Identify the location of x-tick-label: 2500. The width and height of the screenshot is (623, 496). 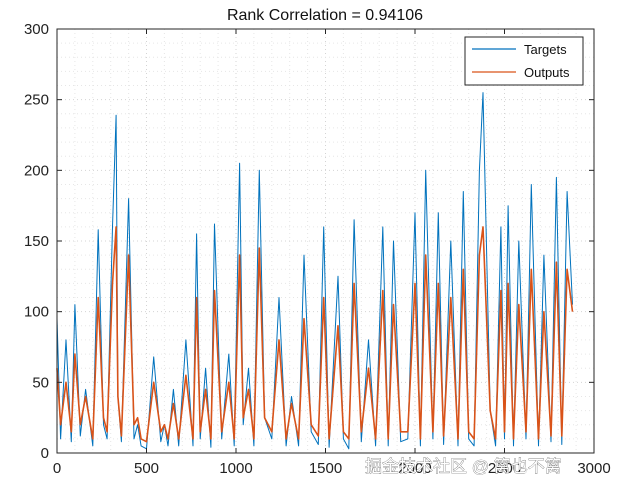
(504, 468).